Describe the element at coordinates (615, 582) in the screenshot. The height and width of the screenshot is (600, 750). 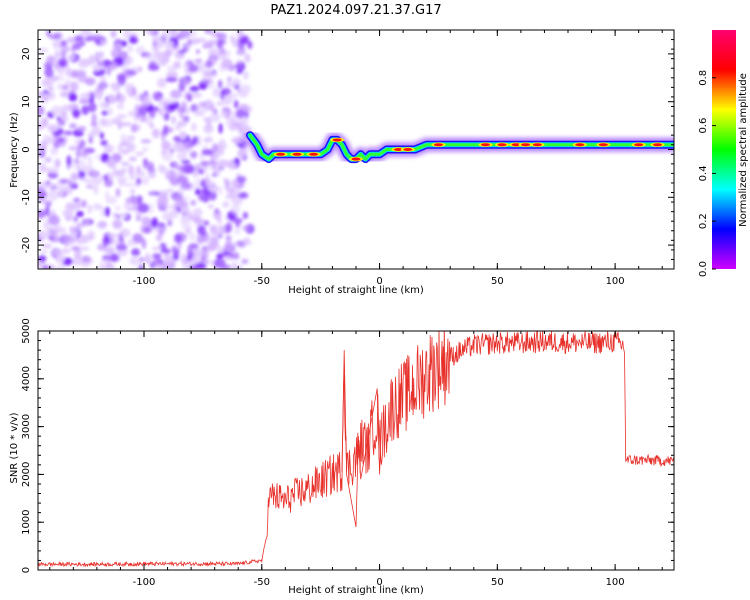
I see `snr-xtick-label: 100` at that location.